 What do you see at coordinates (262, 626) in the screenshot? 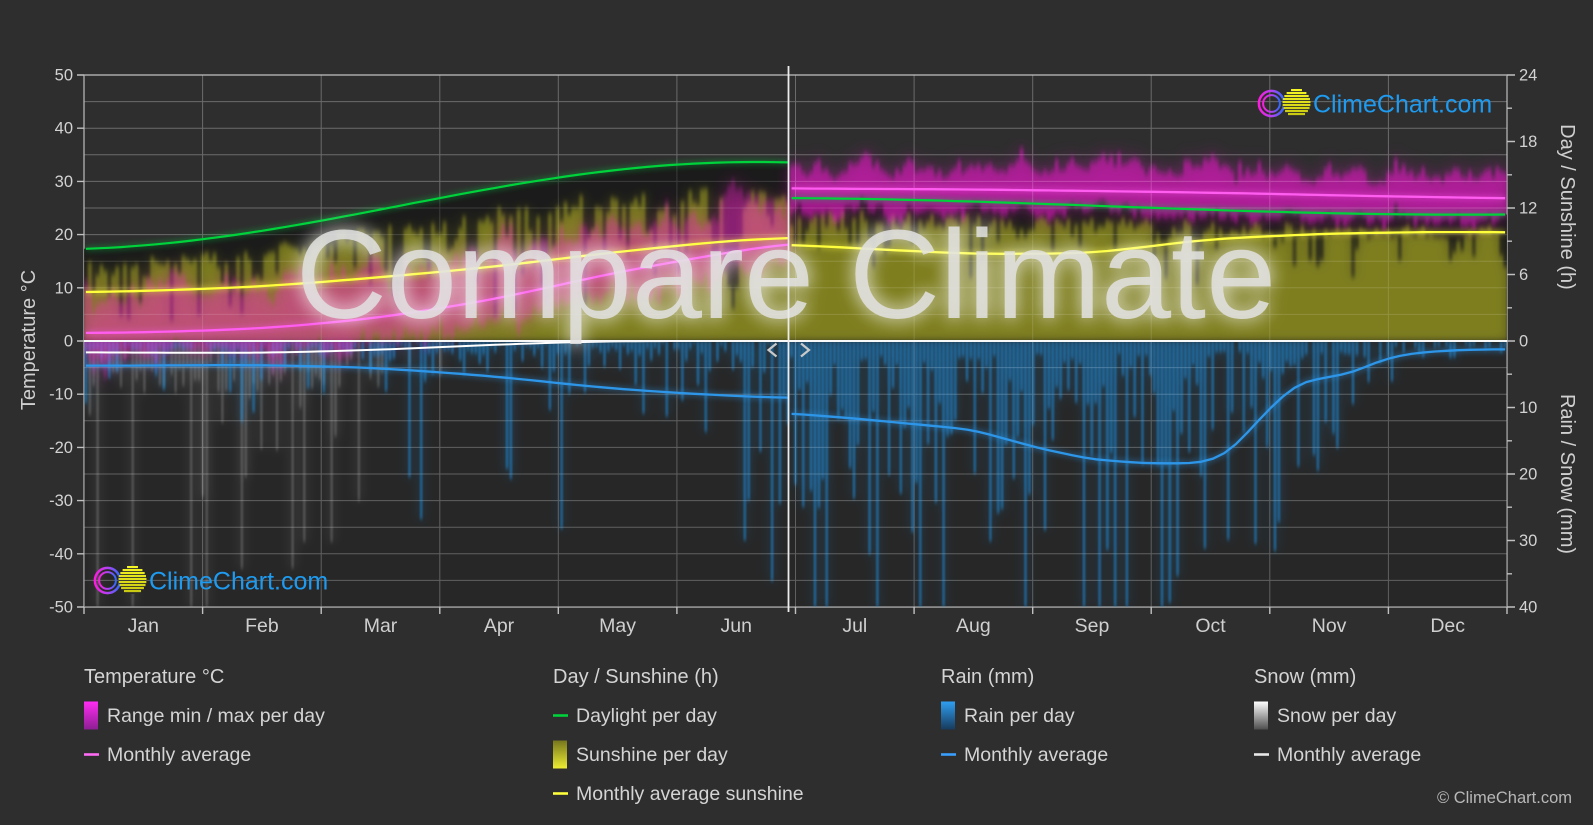
I see `svg-text: Feb` at bounding box center [262, 626].